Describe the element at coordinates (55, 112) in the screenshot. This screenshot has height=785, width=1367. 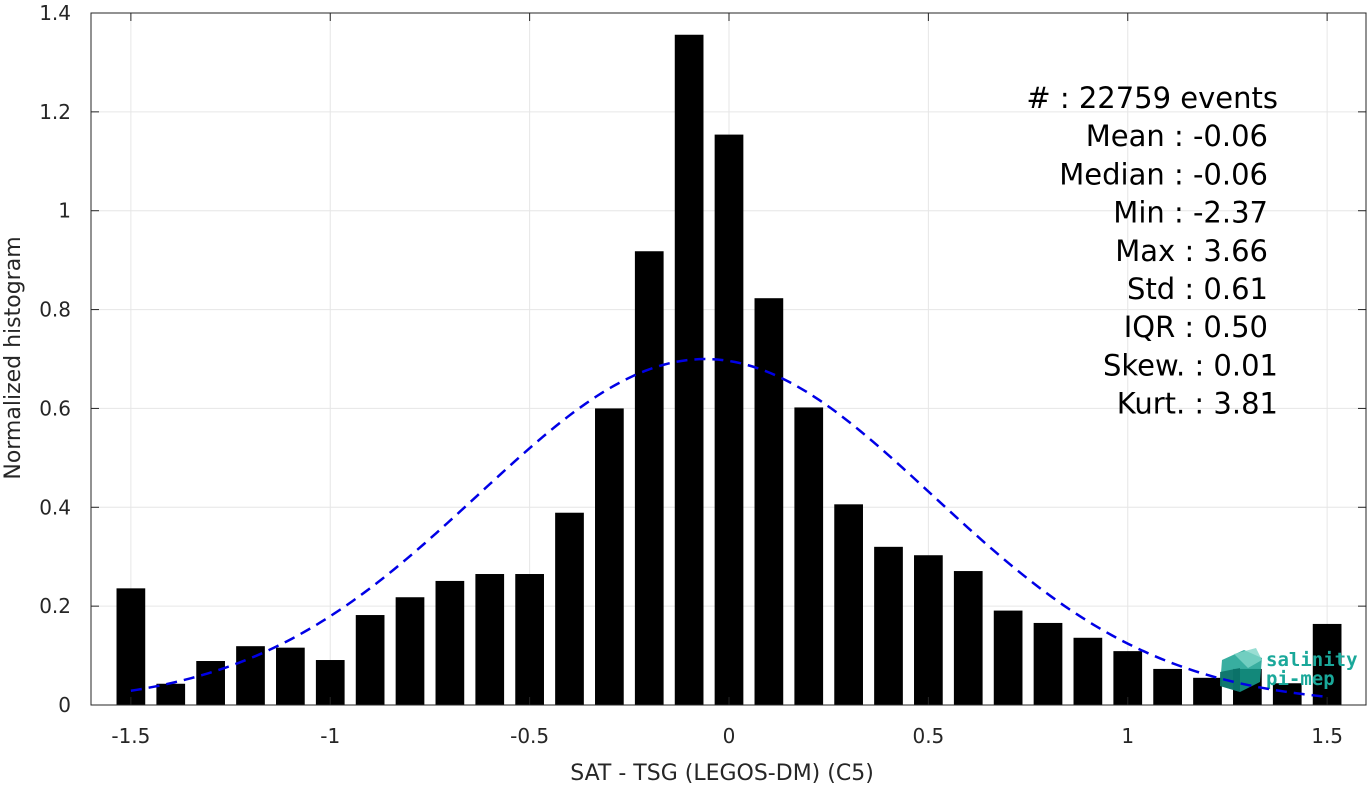
I see `y-tick-label: 1.2` at that location.